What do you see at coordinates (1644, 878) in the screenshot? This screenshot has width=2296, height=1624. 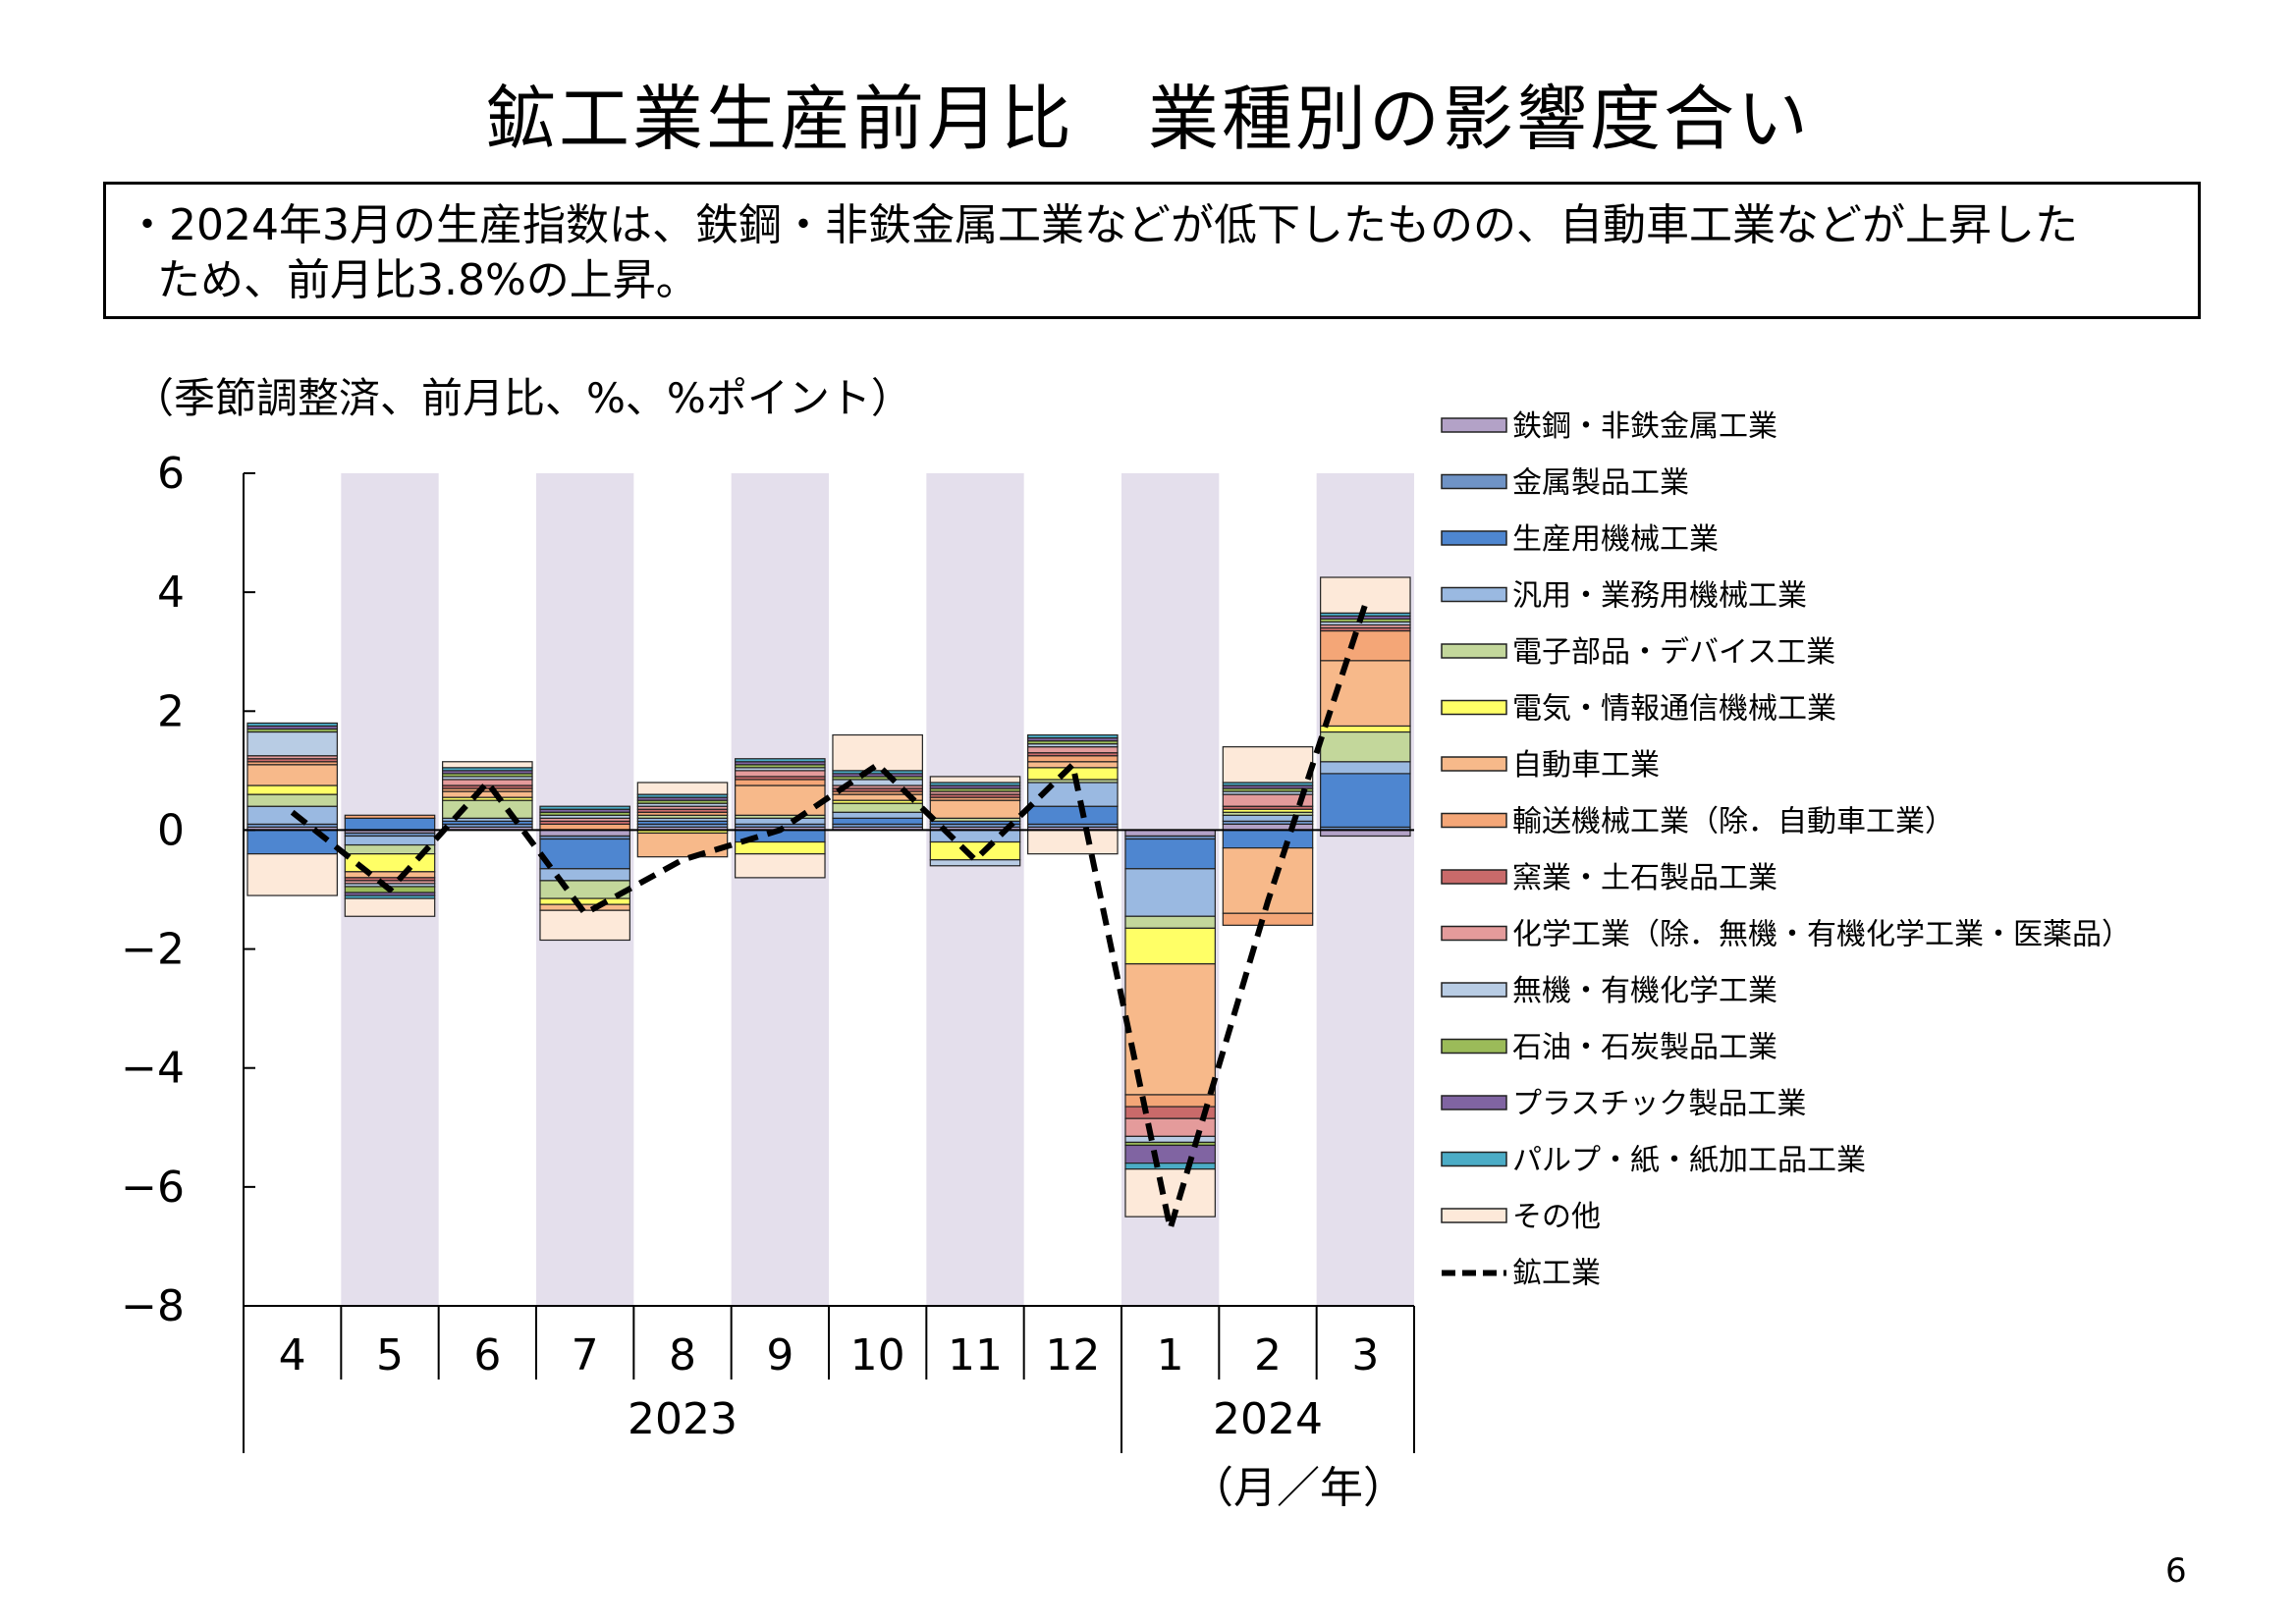 I see `legend-label: 窯業・土石製品工業` at bounding box center [1644, 878].